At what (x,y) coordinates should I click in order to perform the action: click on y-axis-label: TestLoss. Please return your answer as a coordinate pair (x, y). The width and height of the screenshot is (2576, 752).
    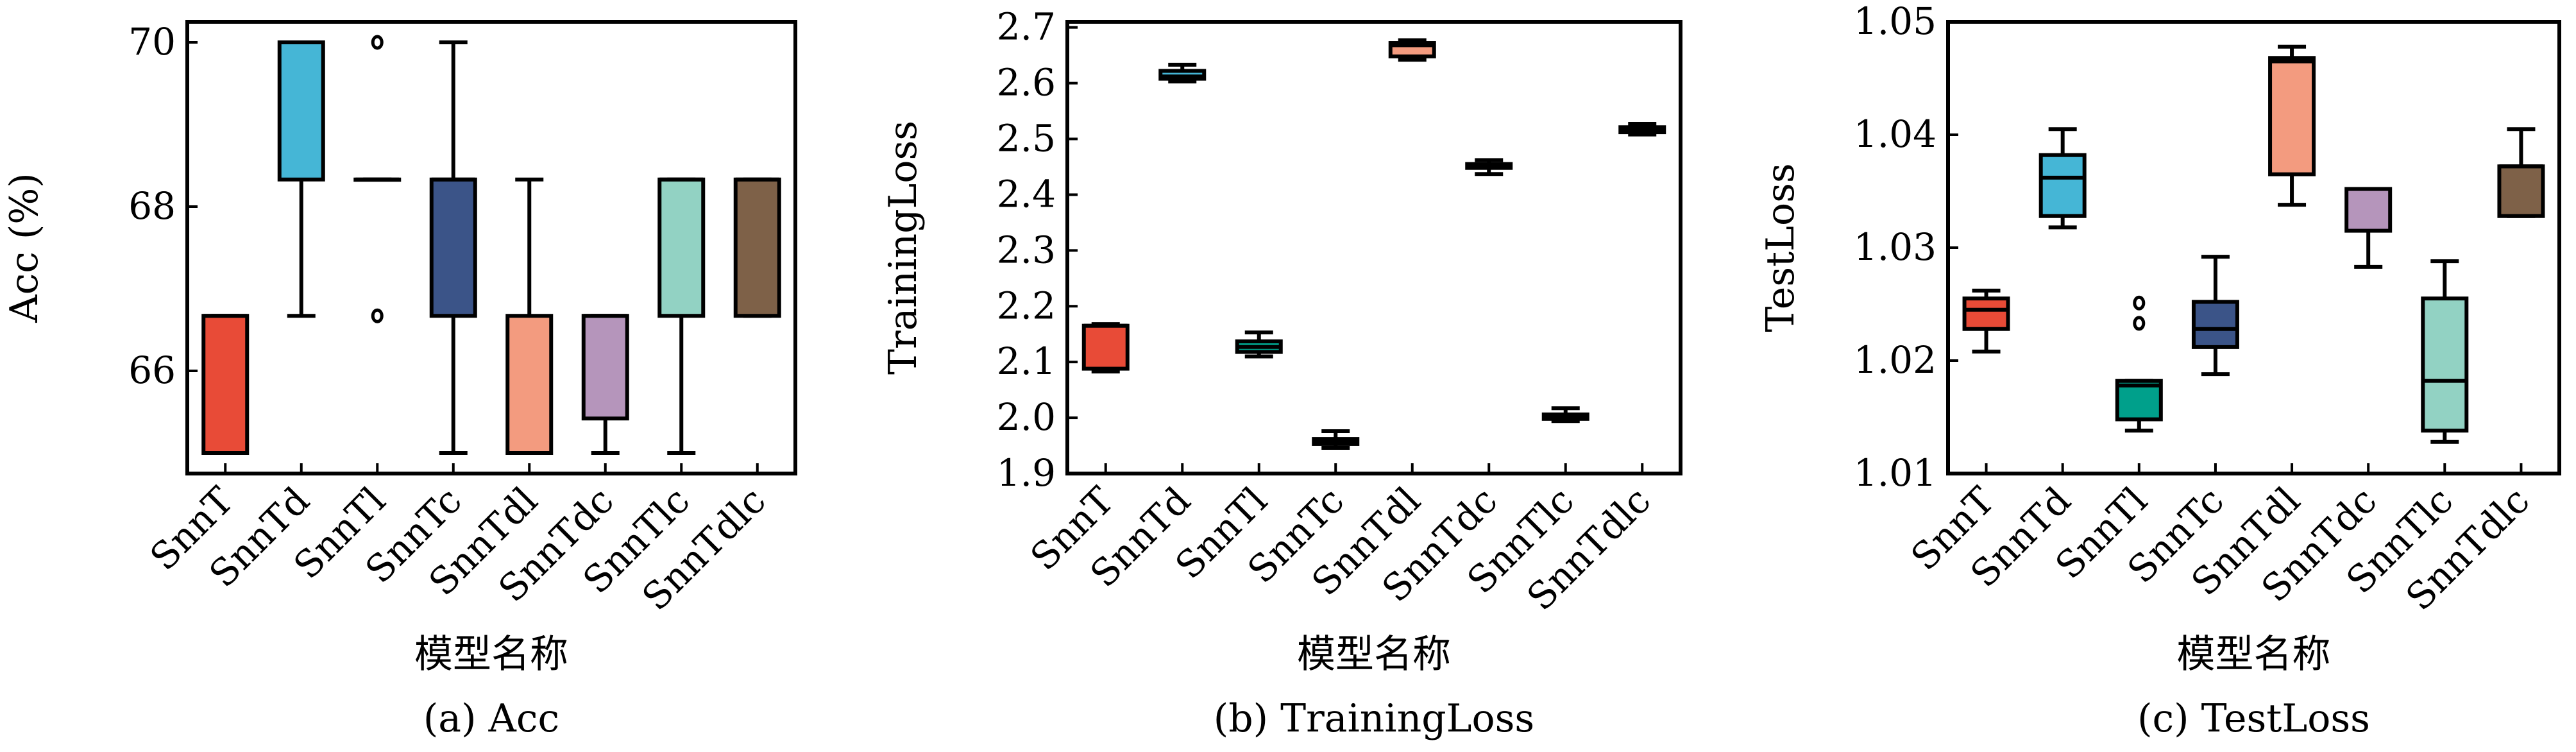
    Looking at the image, I should click on (1780, 248).